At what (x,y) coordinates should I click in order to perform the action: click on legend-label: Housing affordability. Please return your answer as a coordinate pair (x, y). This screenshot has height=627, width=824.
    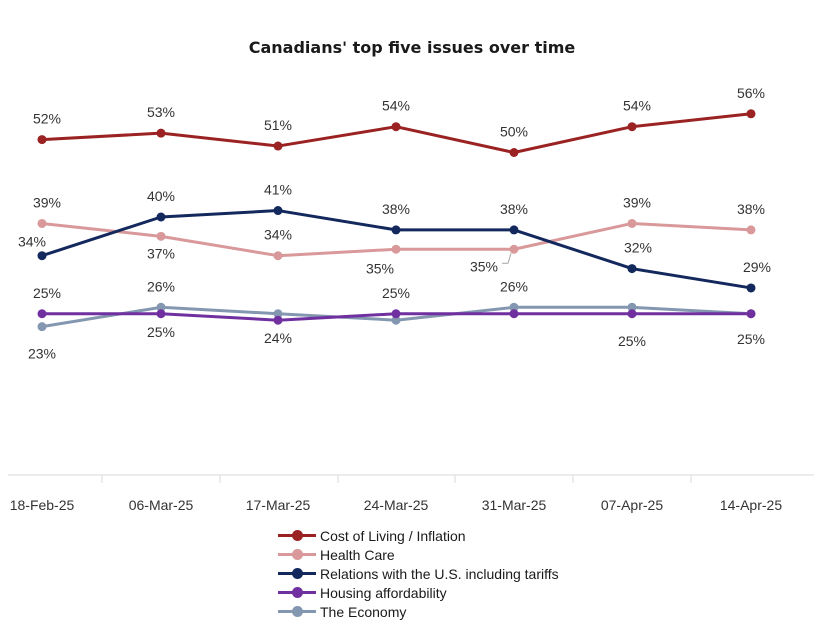
    Looking at the image, I should click on (383, 592).